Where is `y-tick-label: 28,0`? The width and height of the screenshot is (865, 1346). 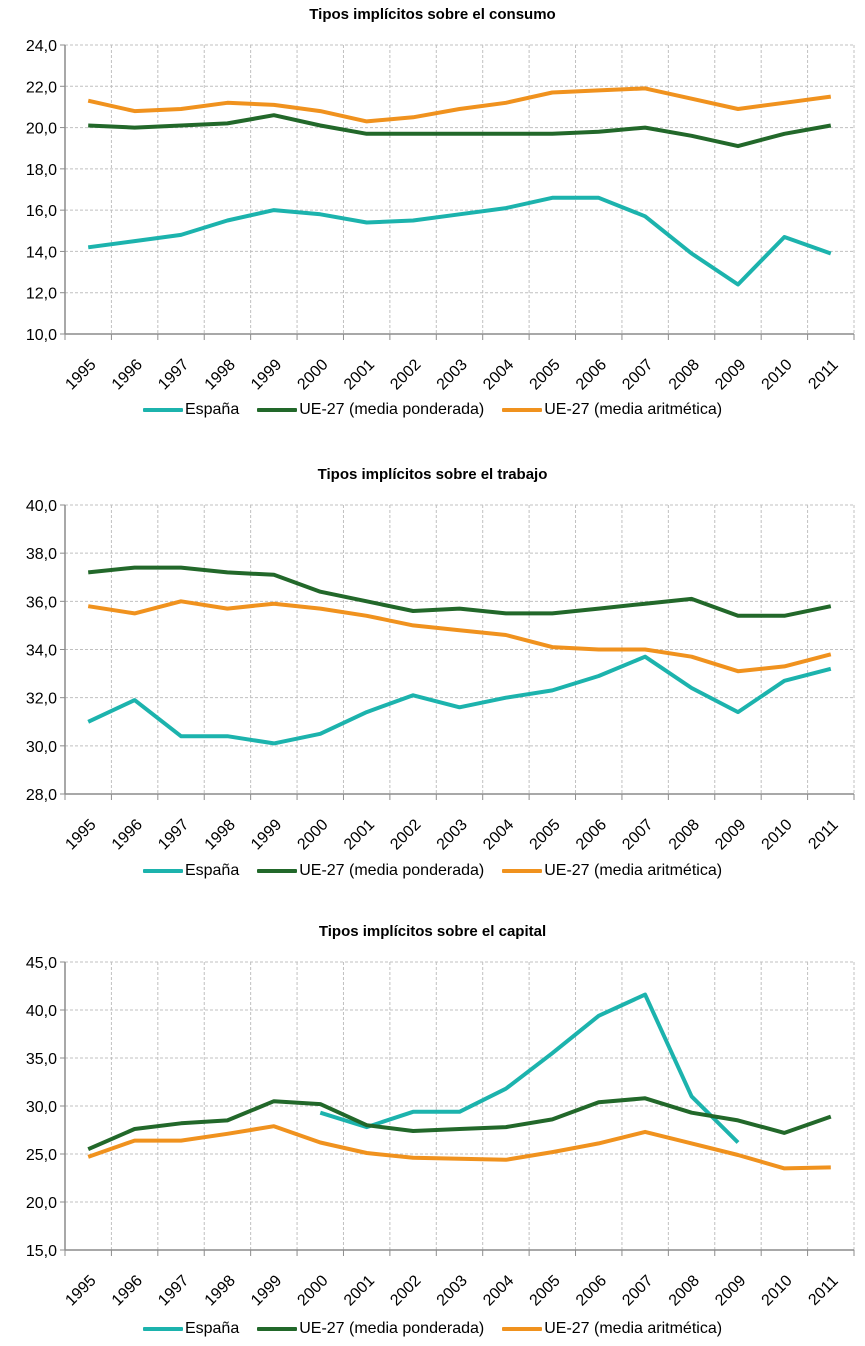 y-tick-label: 28,0 is located at coordinates (41, 795).